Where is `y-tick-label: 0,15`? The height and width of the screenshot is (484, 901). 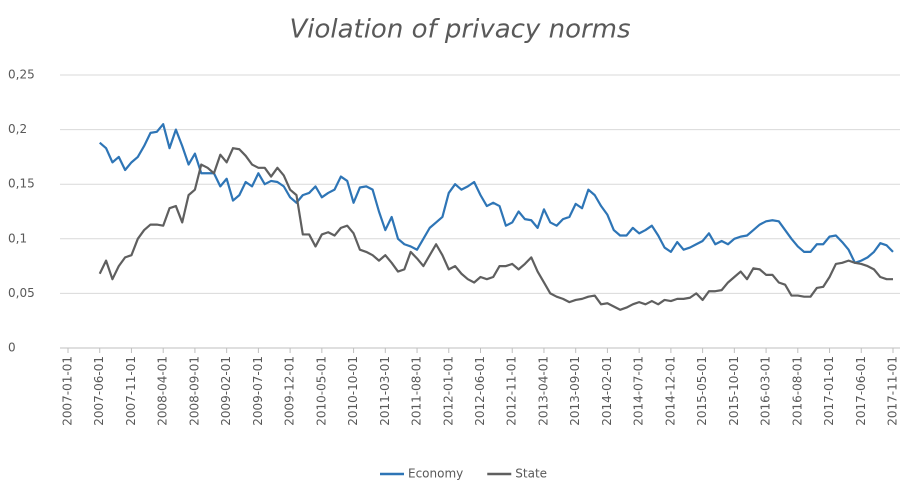
y-tick-label: 0,15 is located at coordinates (21, 184).